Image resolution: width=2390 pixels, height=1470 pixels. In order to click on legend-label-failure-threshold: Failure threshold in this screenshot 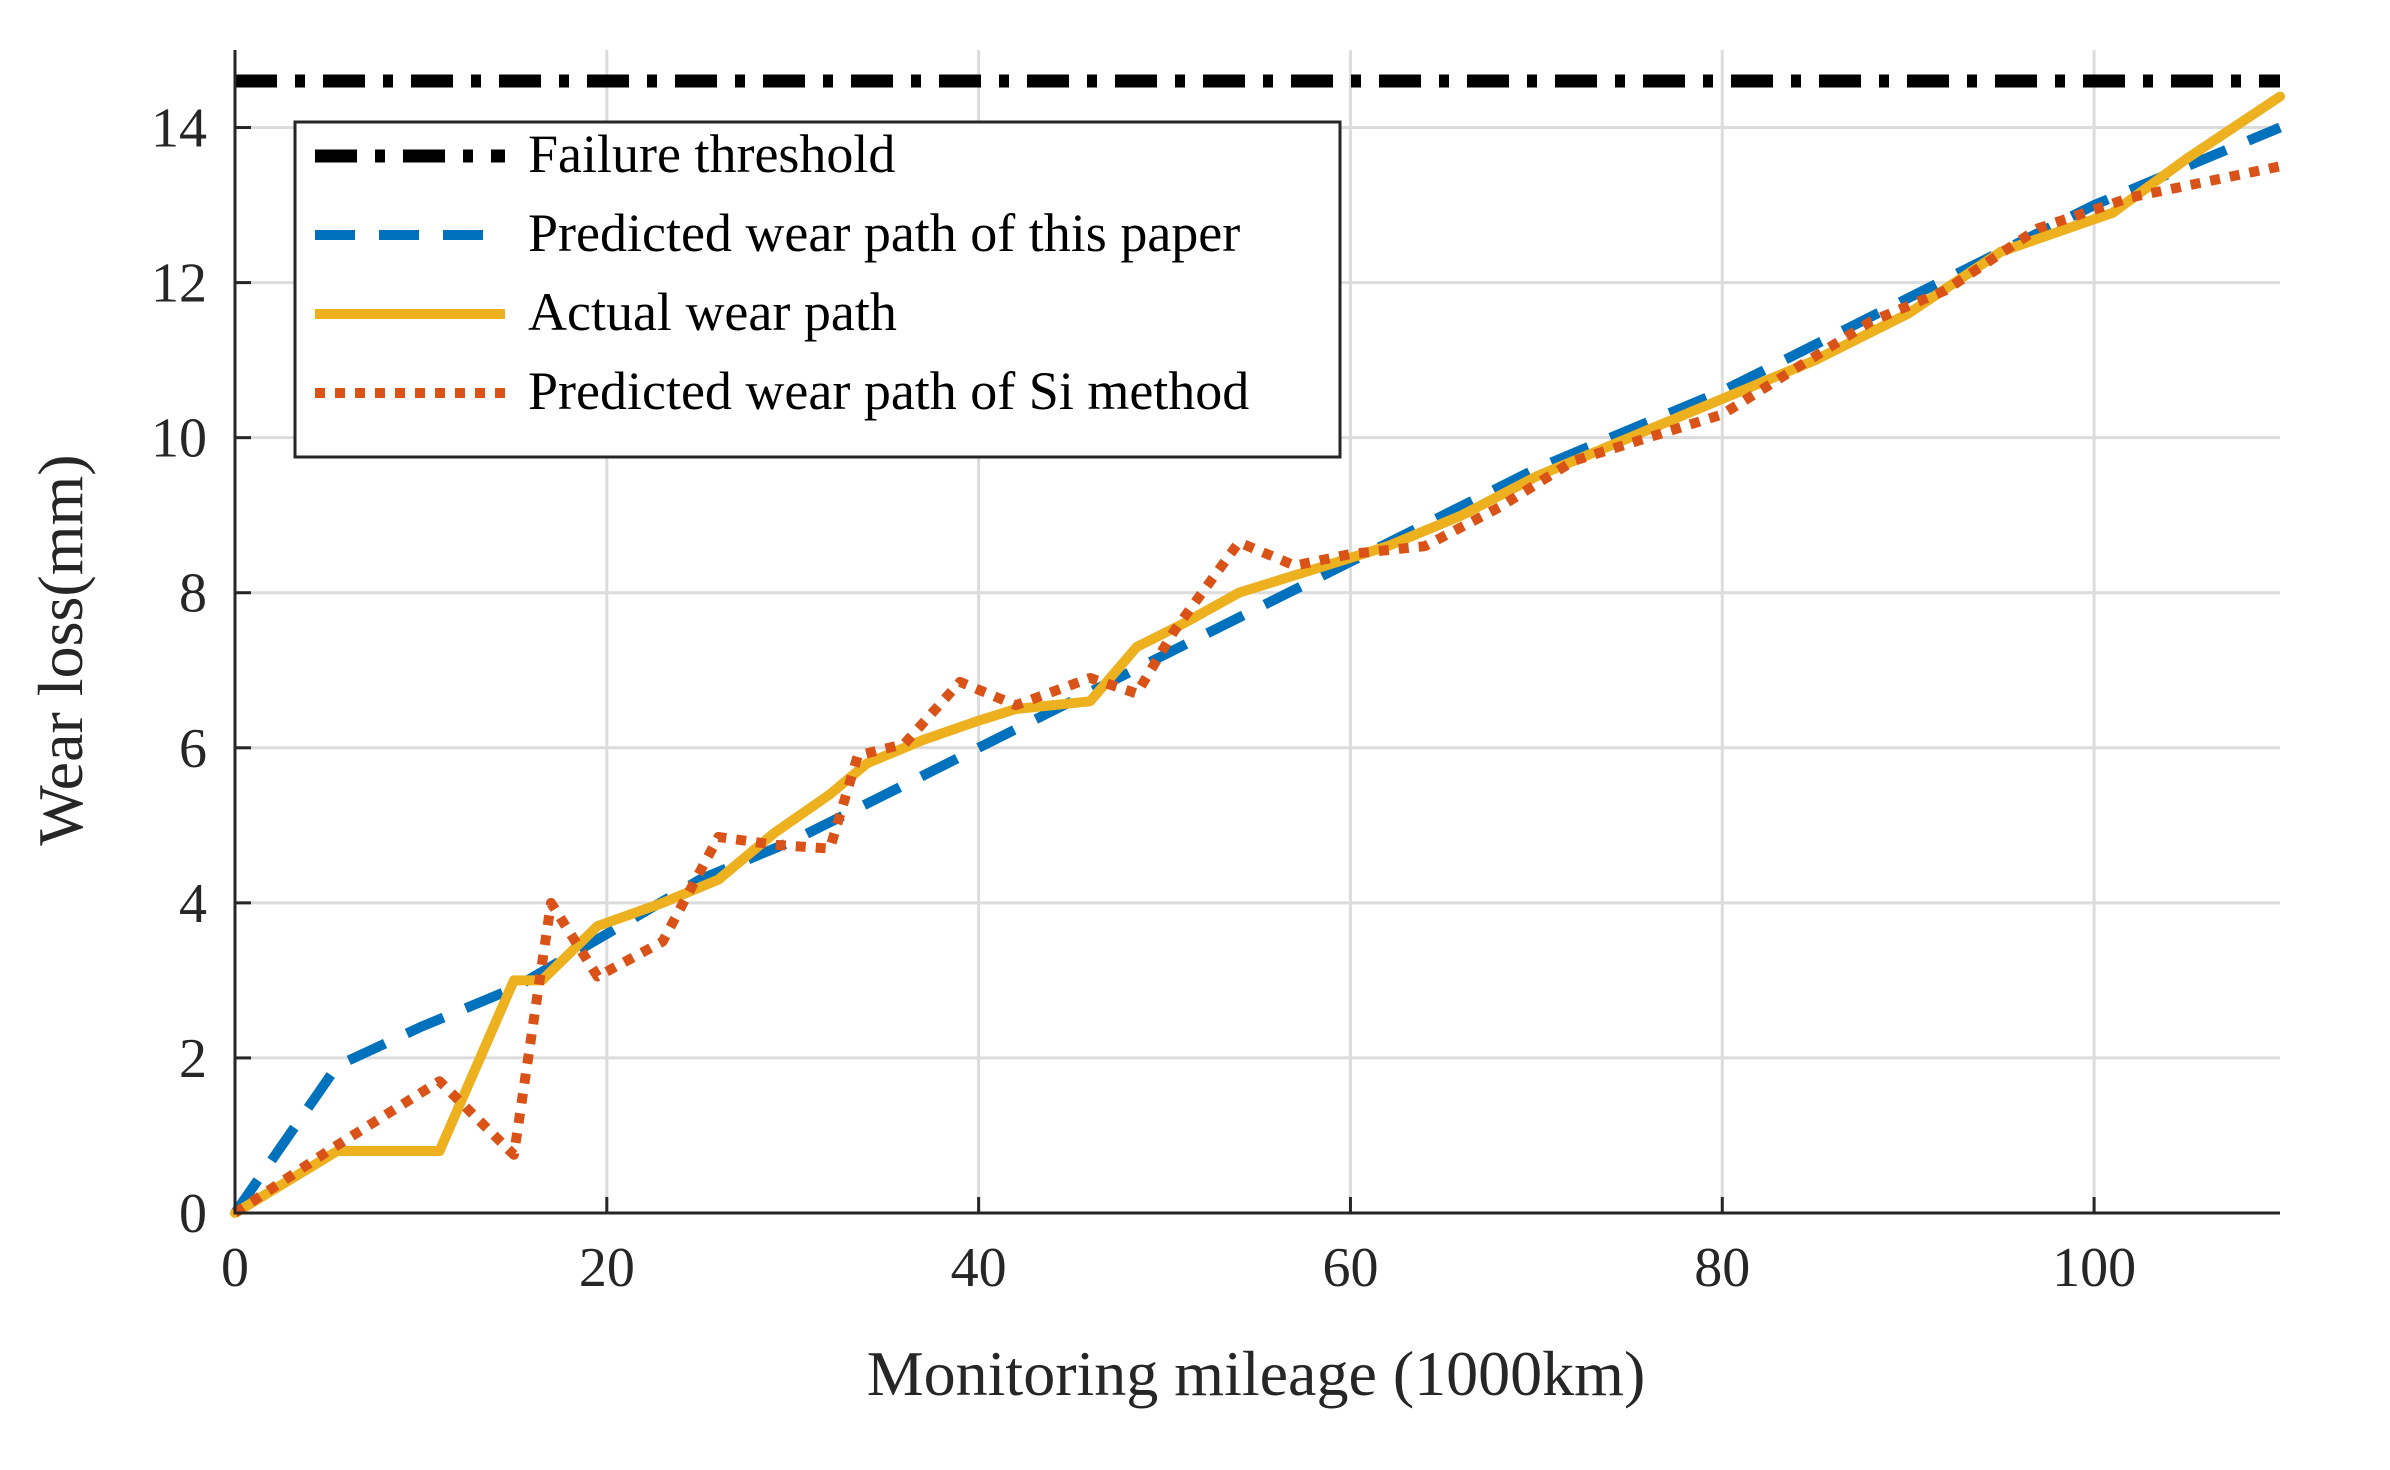, I will do `click(711, 154)`.